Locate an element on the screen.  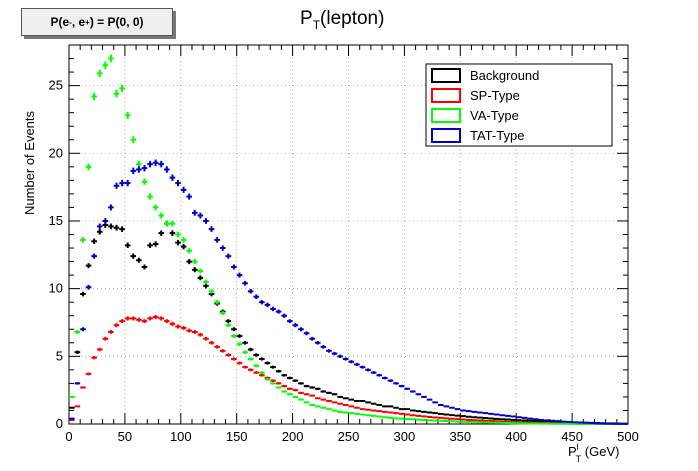
y-tick-label: 10 is located at coordinates (56, 288).